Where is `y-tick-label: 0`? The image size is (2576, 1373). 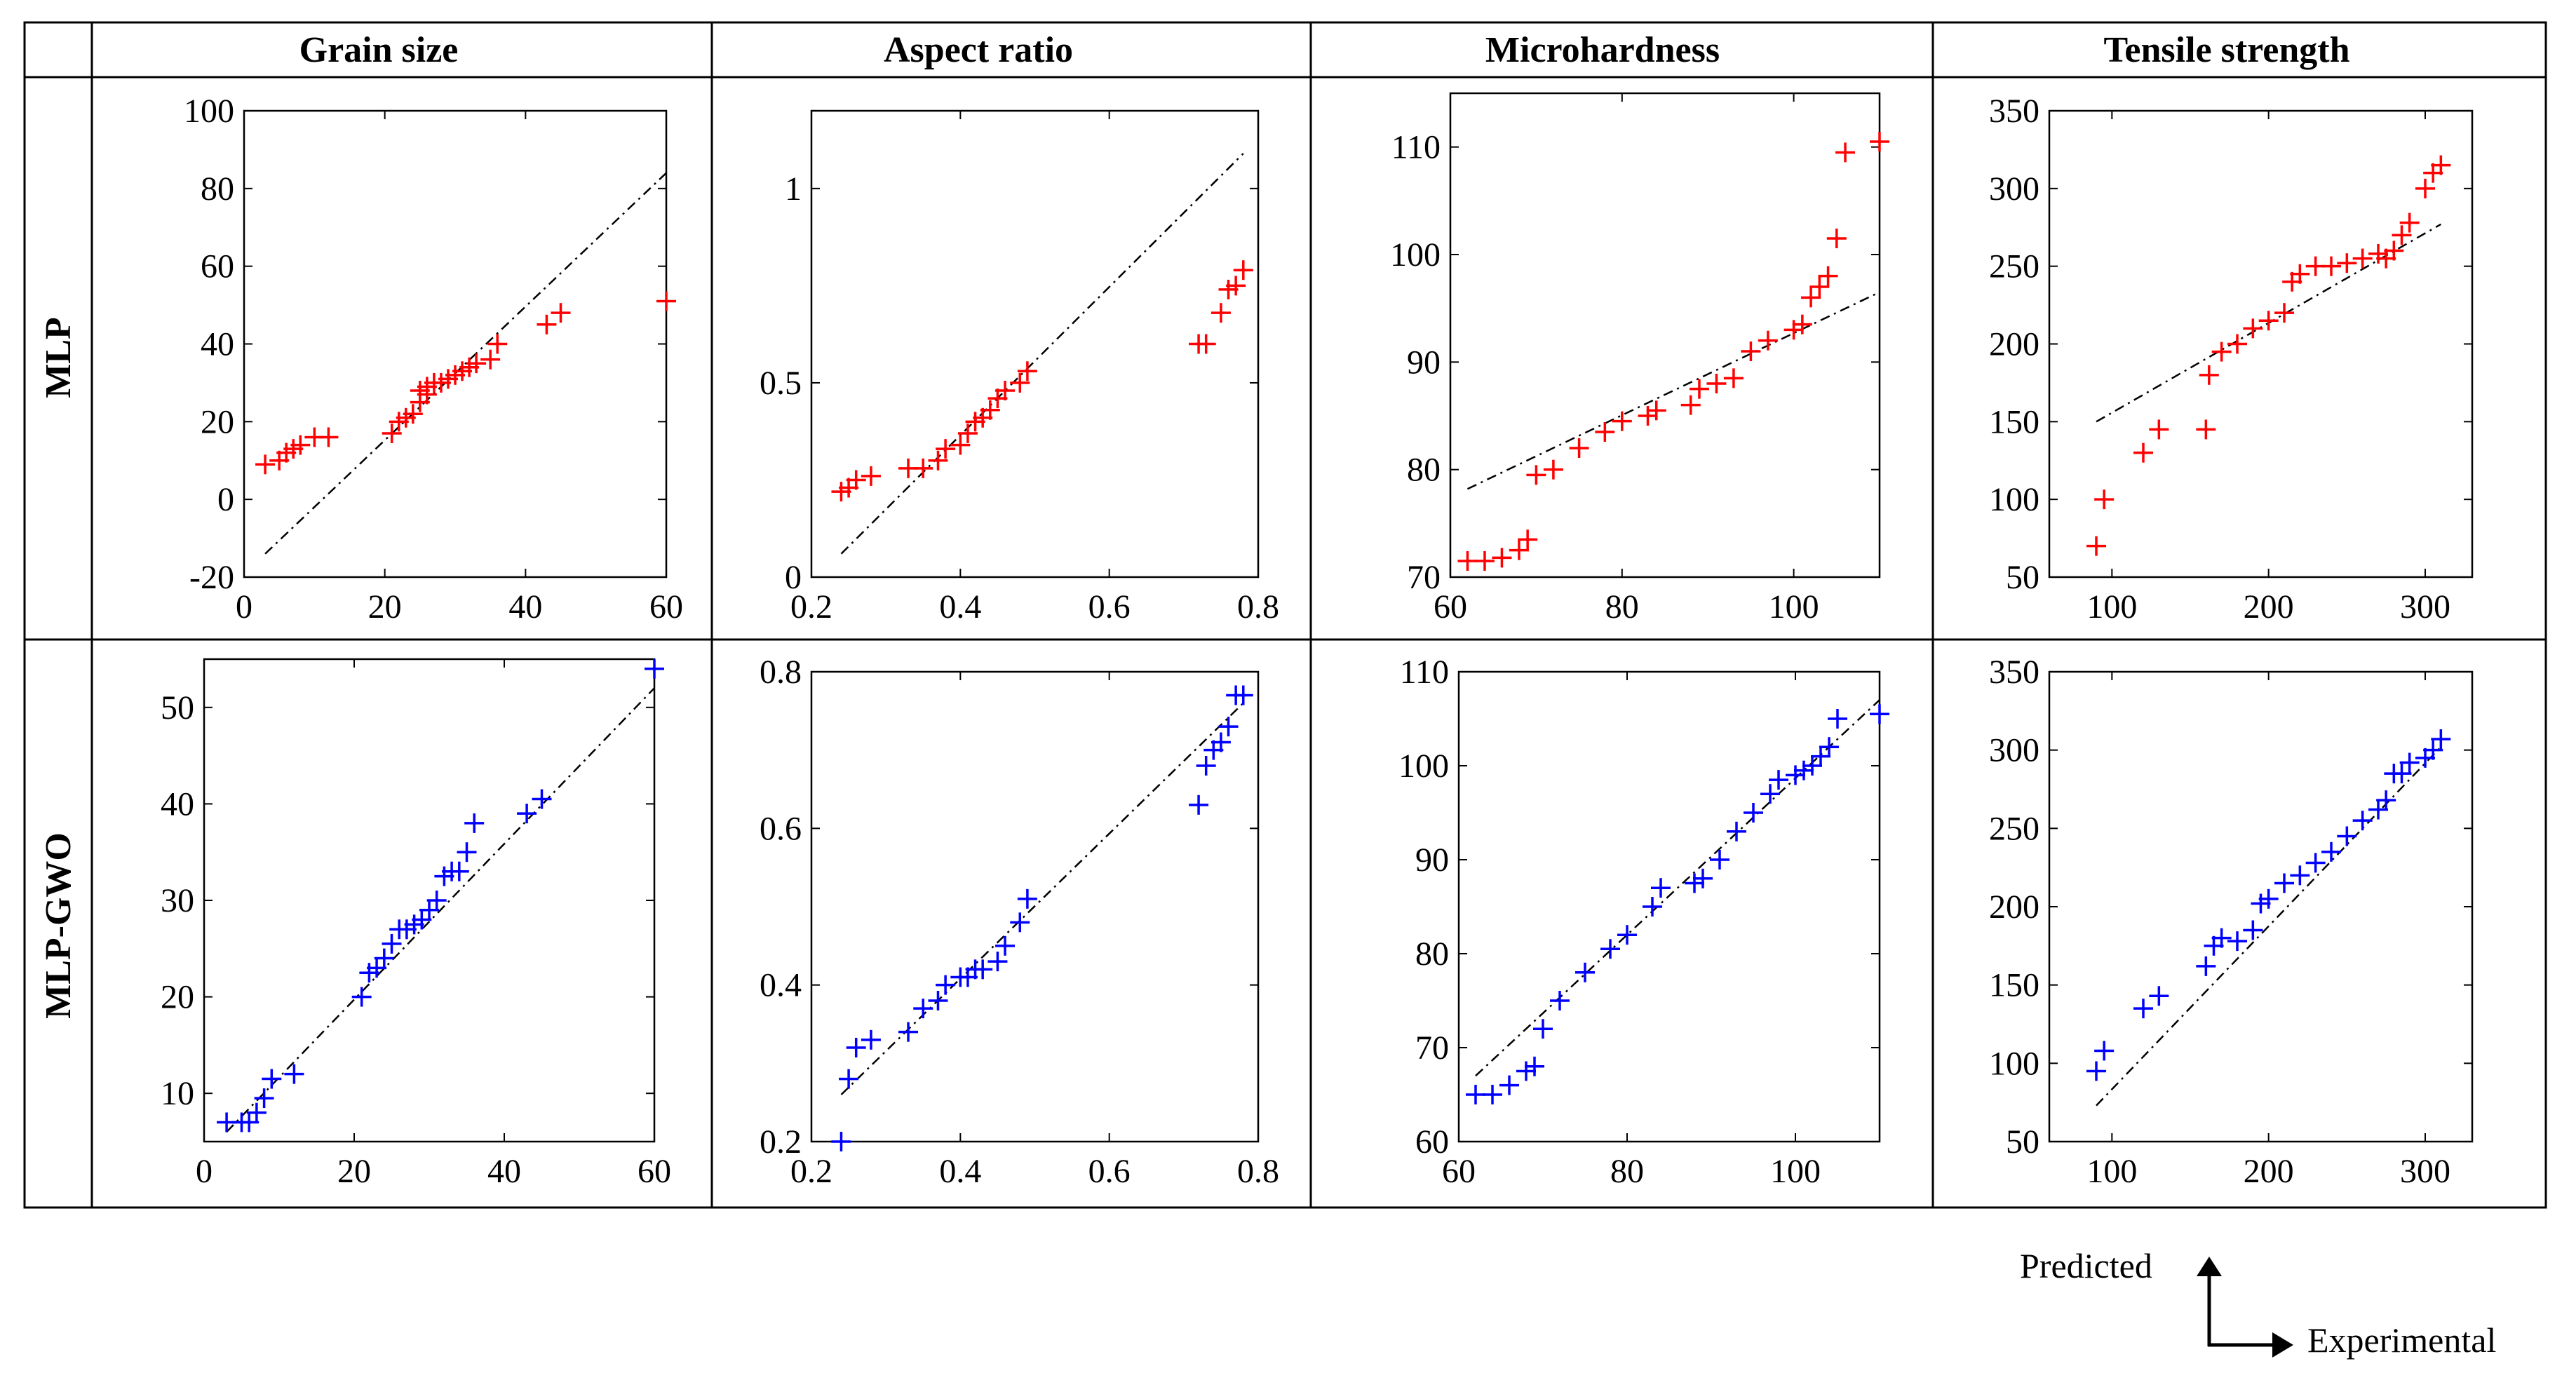 y-tick-label: 0 is located at coordinates (793, 577).